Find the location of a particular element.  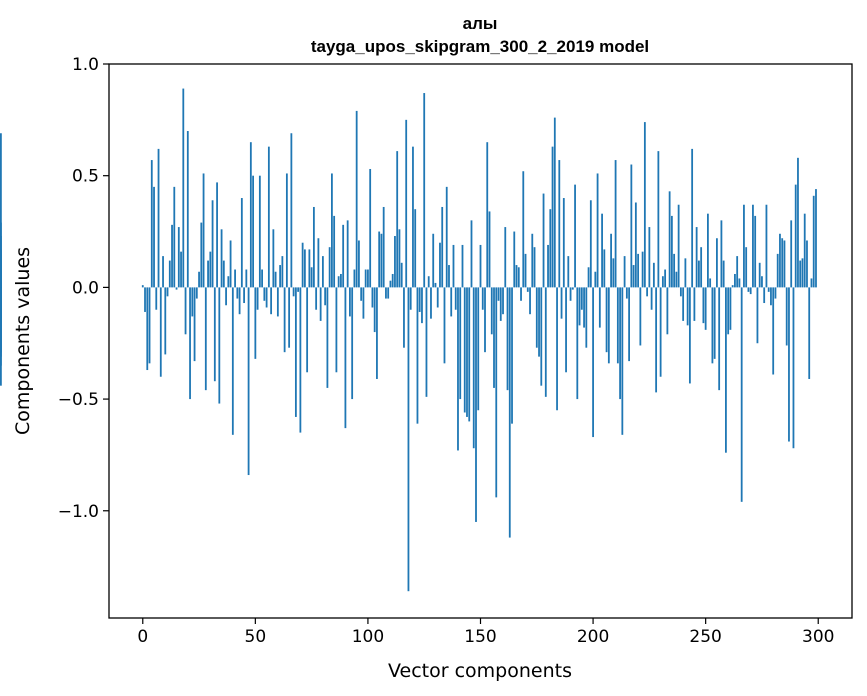

y-tick-label: 0.0 is located at coordinates (85, 288).